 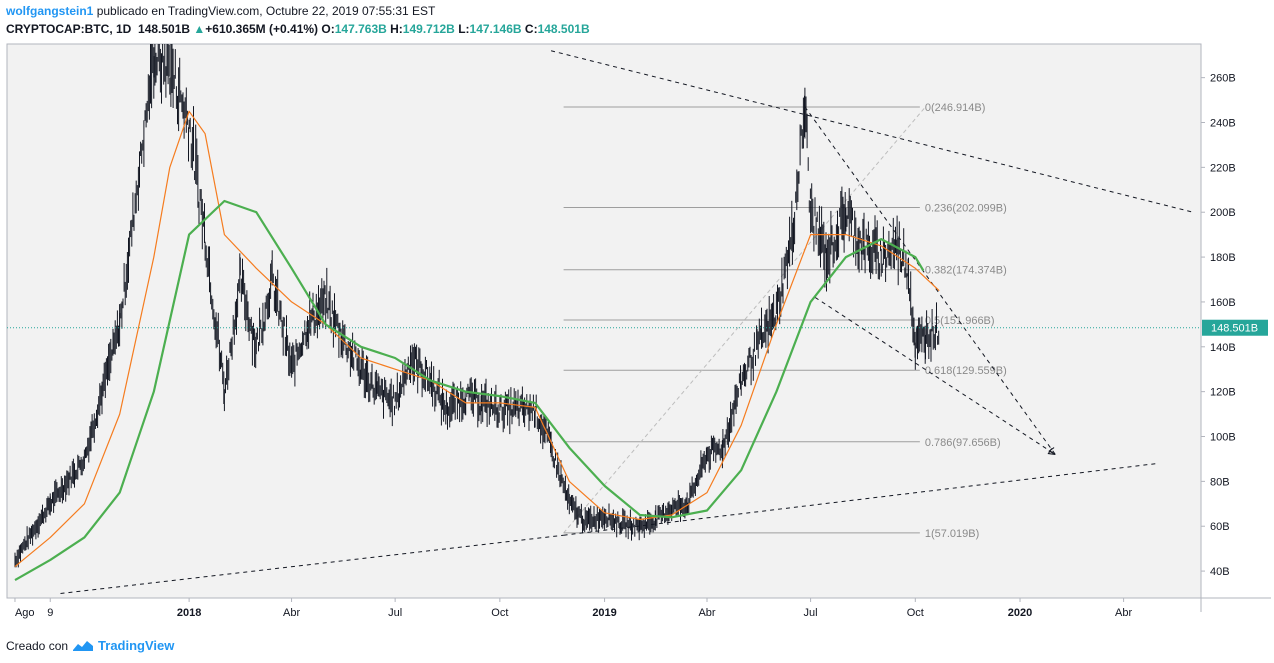 I want to click on open-label: O:, so click(x=328, y=29).